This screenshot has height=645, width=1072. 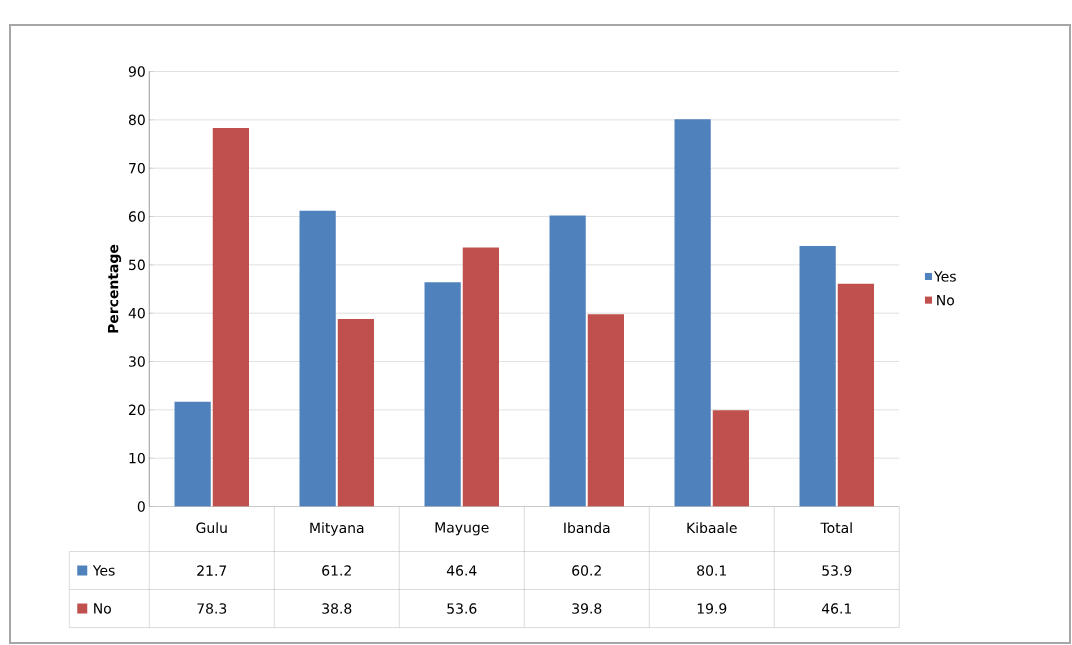 I want to click on legend-label: Yes, so click(x=103, y=570).